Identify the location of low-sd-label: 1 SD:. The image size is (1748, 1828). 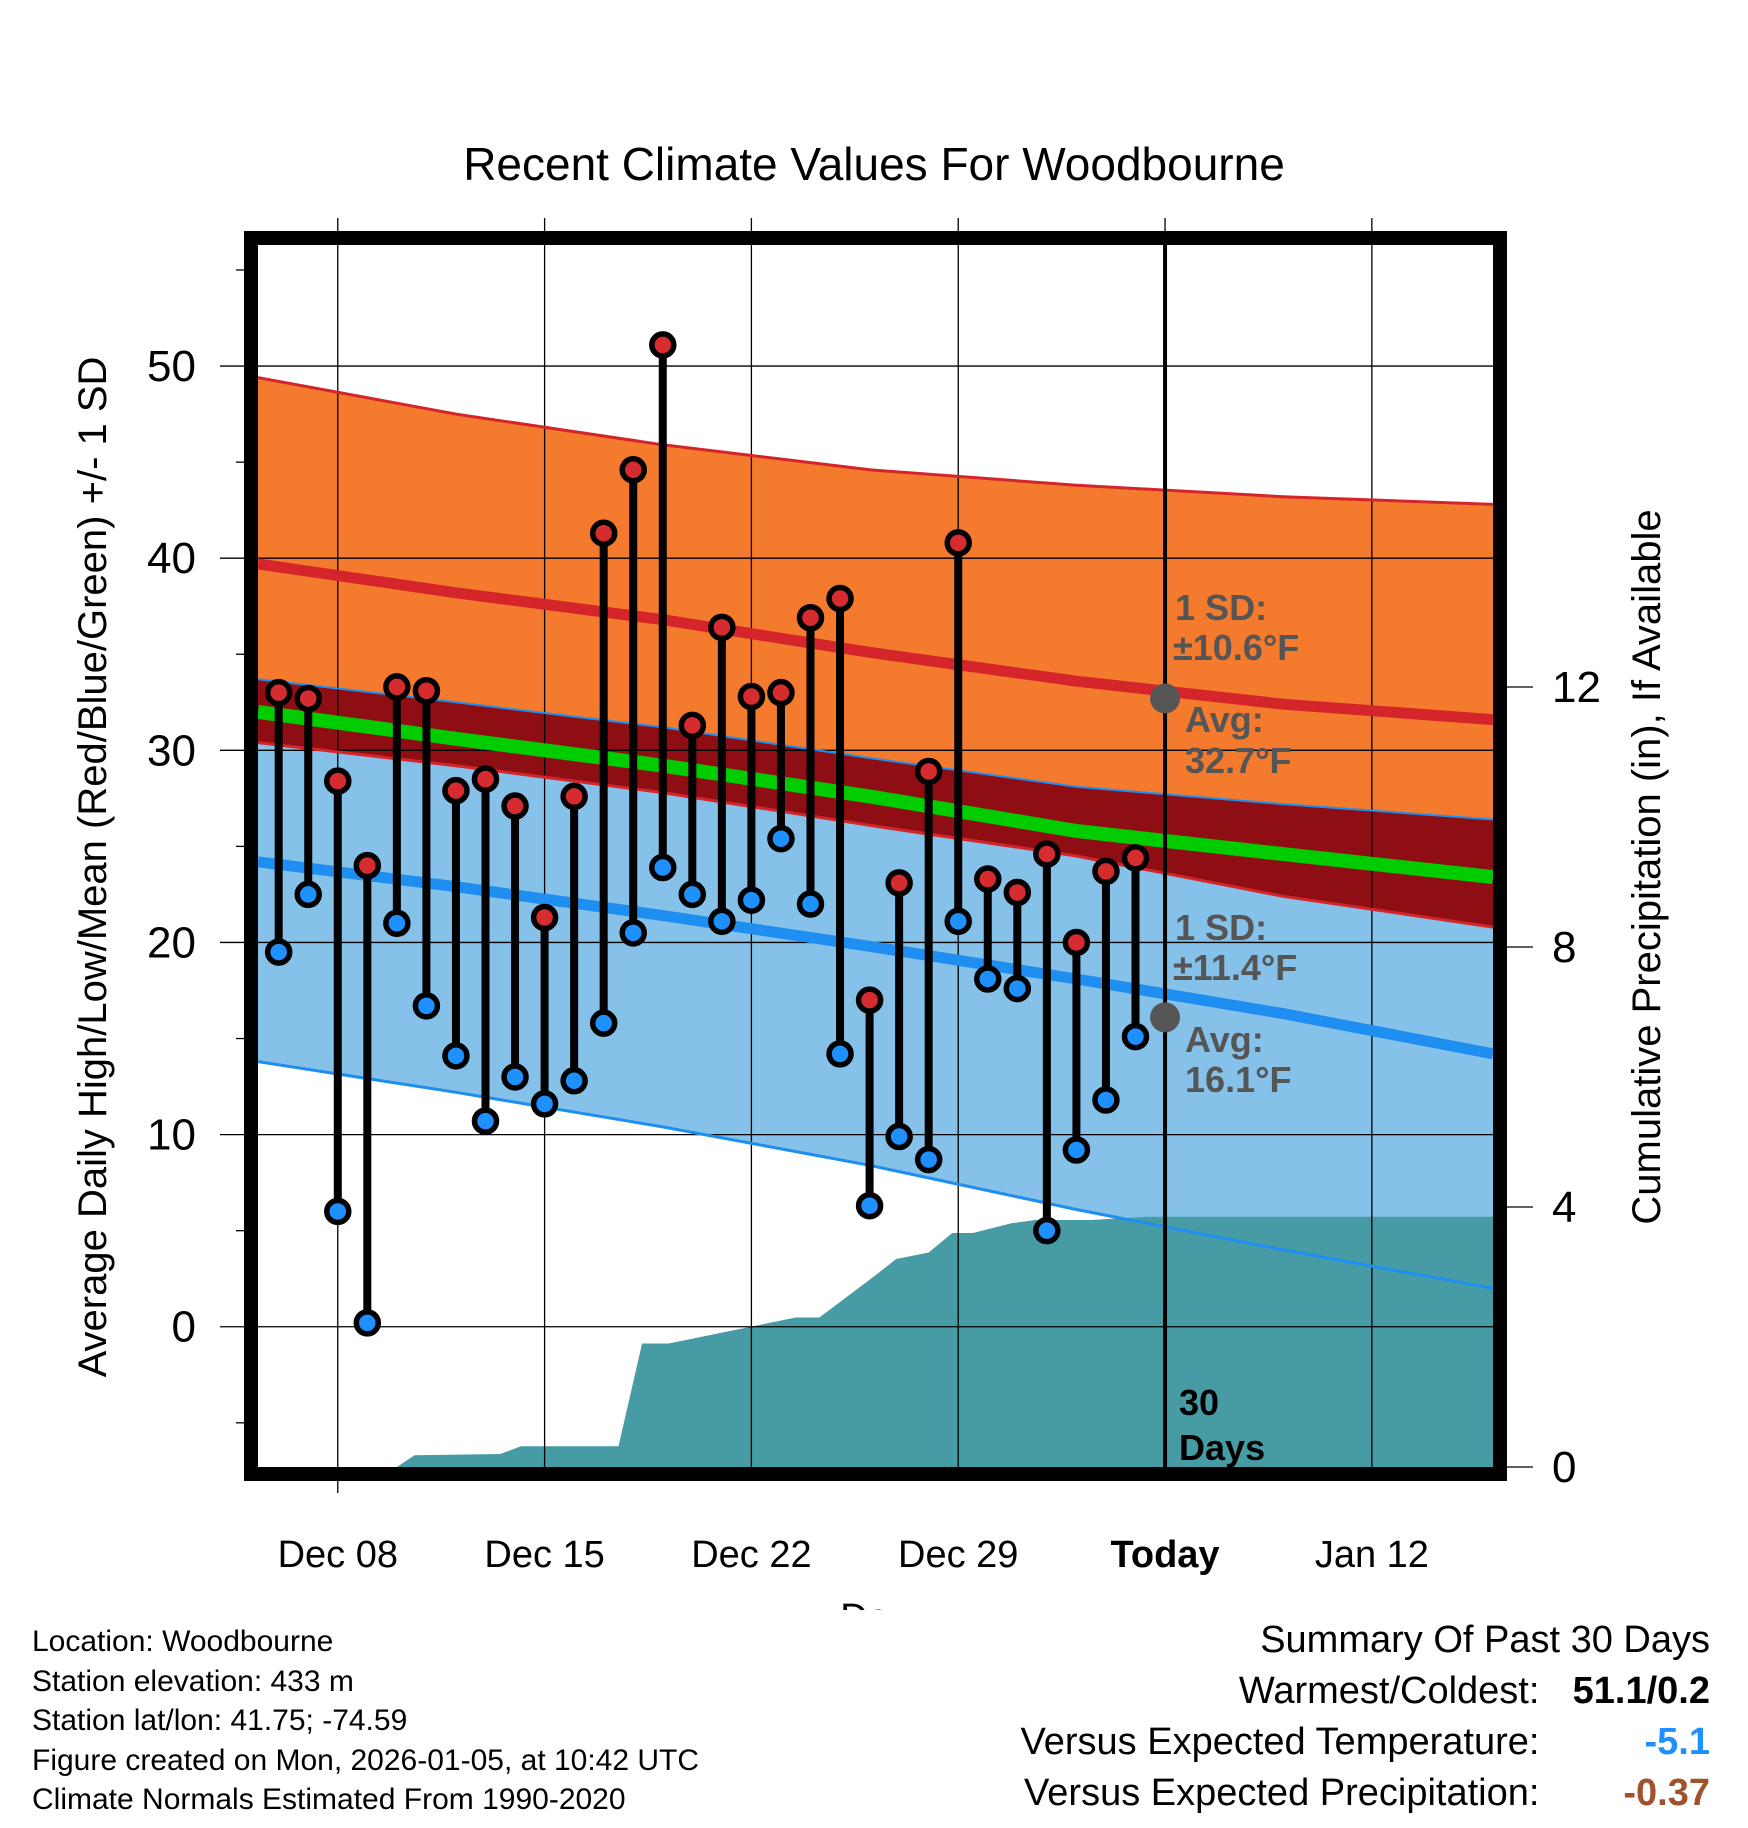
(1221, 927).